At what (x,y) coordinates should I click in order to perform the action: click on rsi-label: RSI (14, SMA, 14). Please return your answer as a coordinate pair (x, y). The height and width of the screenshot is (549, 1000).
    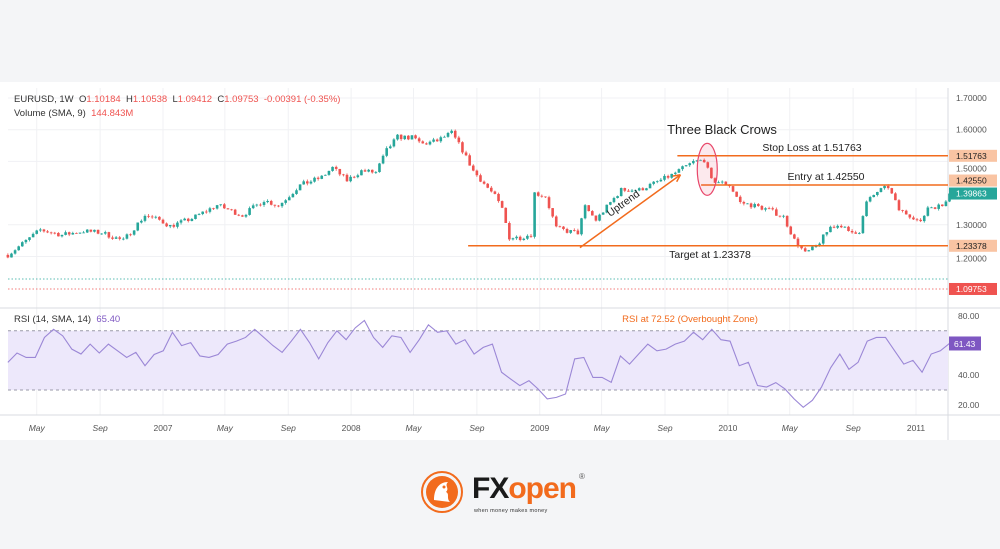
    Looking at the image, I should click on (53, 319).